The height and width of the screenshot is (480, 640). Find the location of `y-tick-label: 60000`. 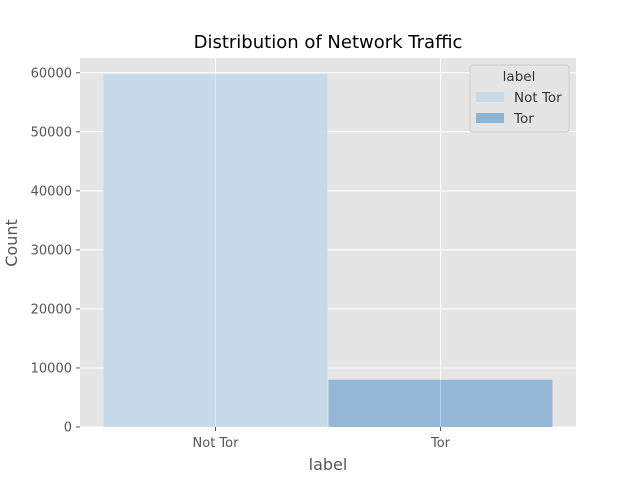

y-tick-label: 60000 is located at coordinates (51, 73).